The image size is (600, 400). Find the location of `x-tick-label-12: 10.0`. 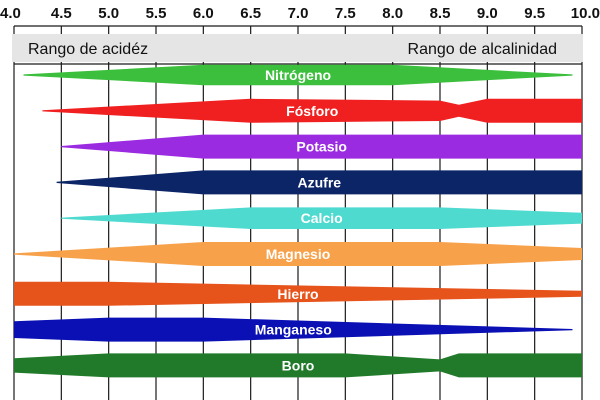

x-tick-label-12: 10.0 is located at coordinates (585, 13).